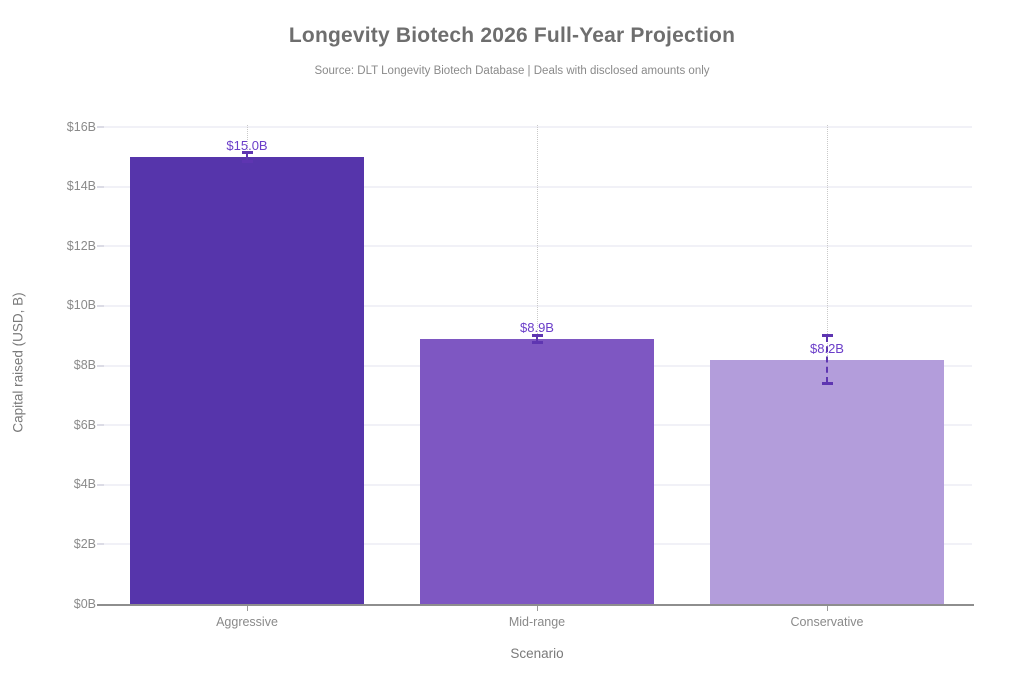 The height and width of the screenshot is (683, 1024). I want to click on bar-value-label: $8.2B, so click(827, 349).